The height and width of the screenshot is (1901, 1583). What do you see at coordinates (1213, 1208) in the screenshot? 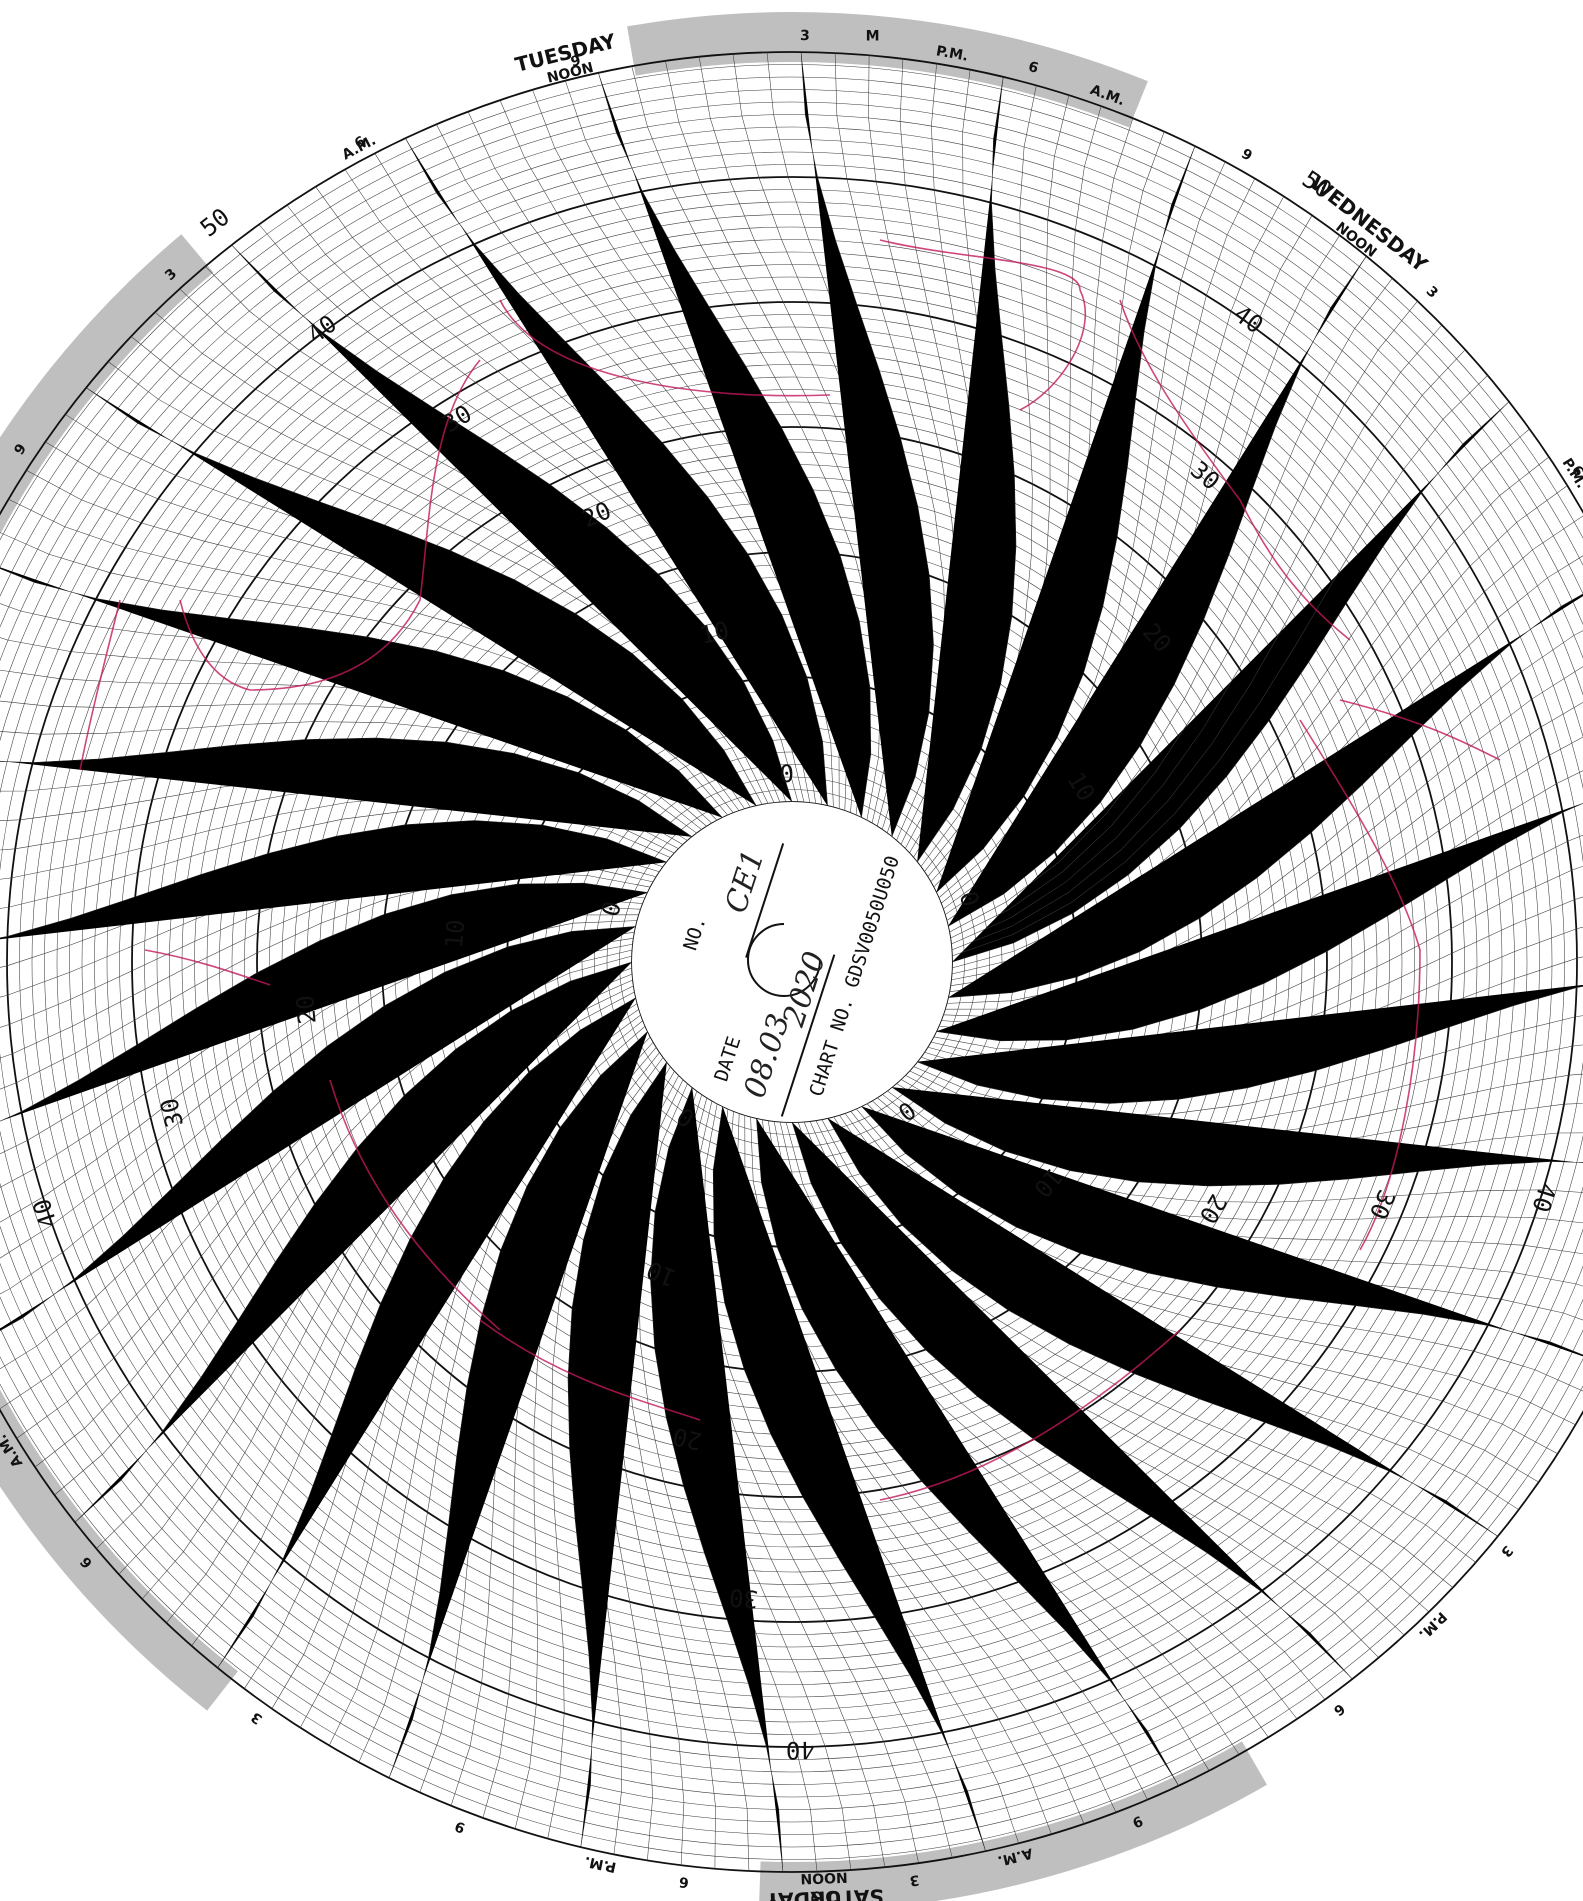
I see `ring-value-label: 20` at bounding box center [1213, 1208].